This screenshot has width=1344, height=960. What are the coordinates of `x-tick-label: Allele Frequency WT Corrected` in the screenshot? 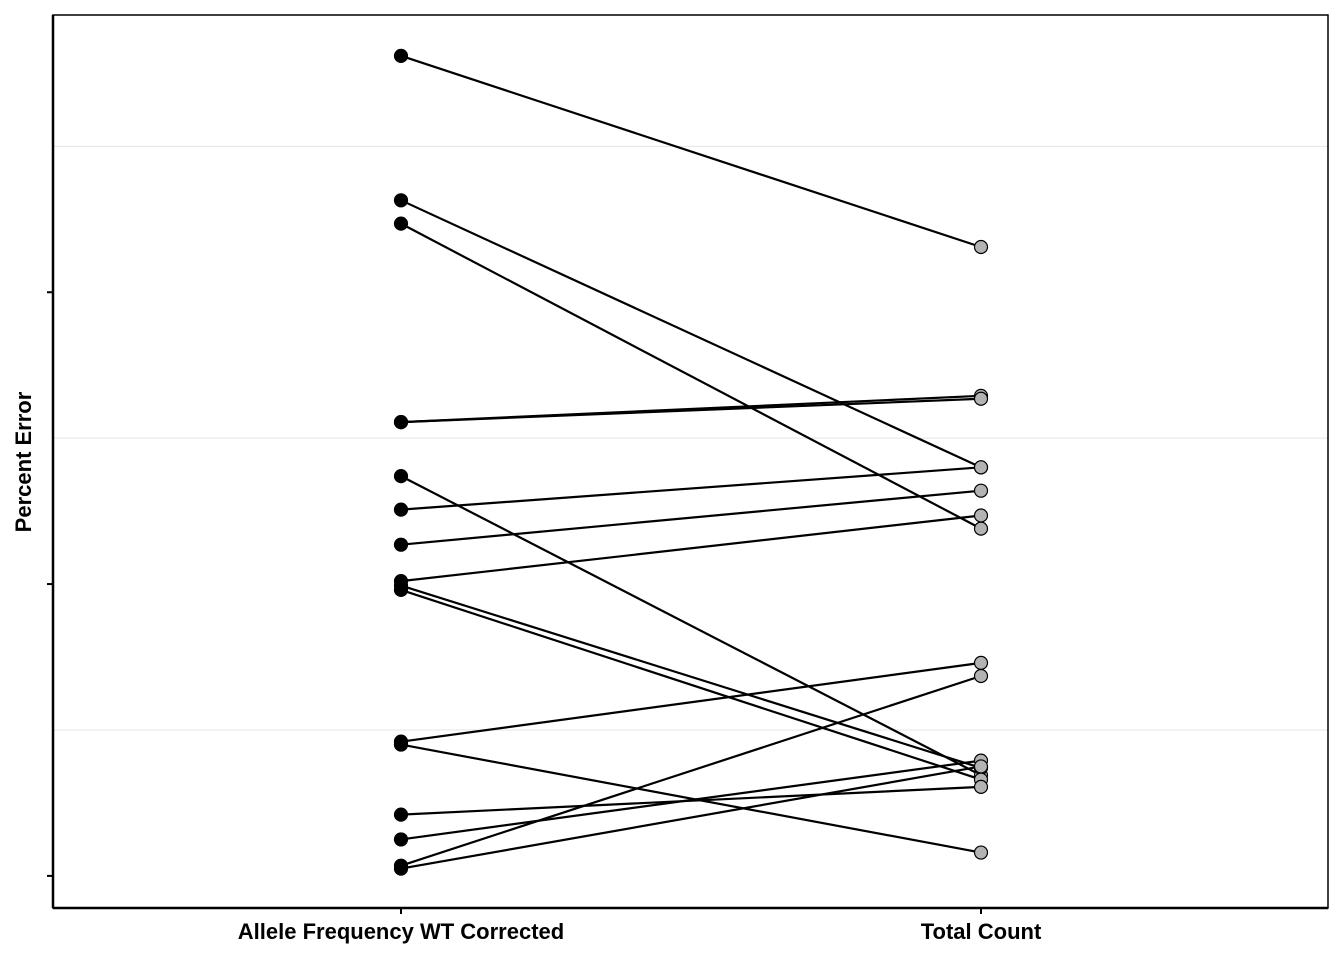 It's located at (401, 931).